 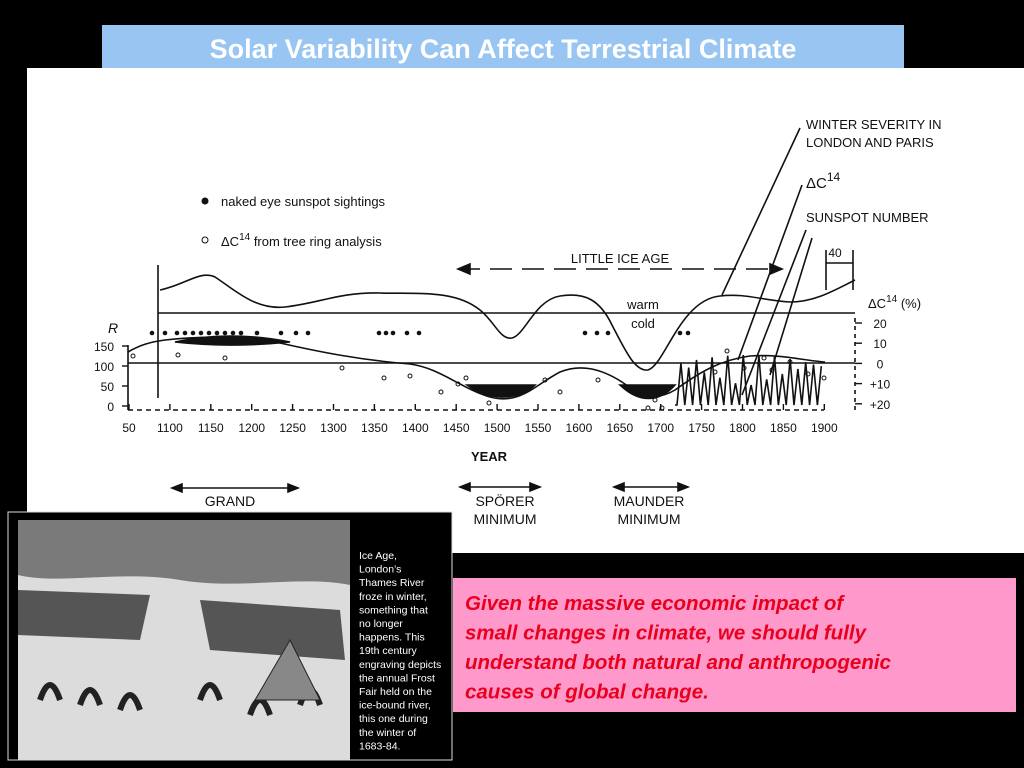 What do you see at coordinates (129, 428) in the screenshot?
I see `x-tick-label: 50` at bounding box center [129, 428].